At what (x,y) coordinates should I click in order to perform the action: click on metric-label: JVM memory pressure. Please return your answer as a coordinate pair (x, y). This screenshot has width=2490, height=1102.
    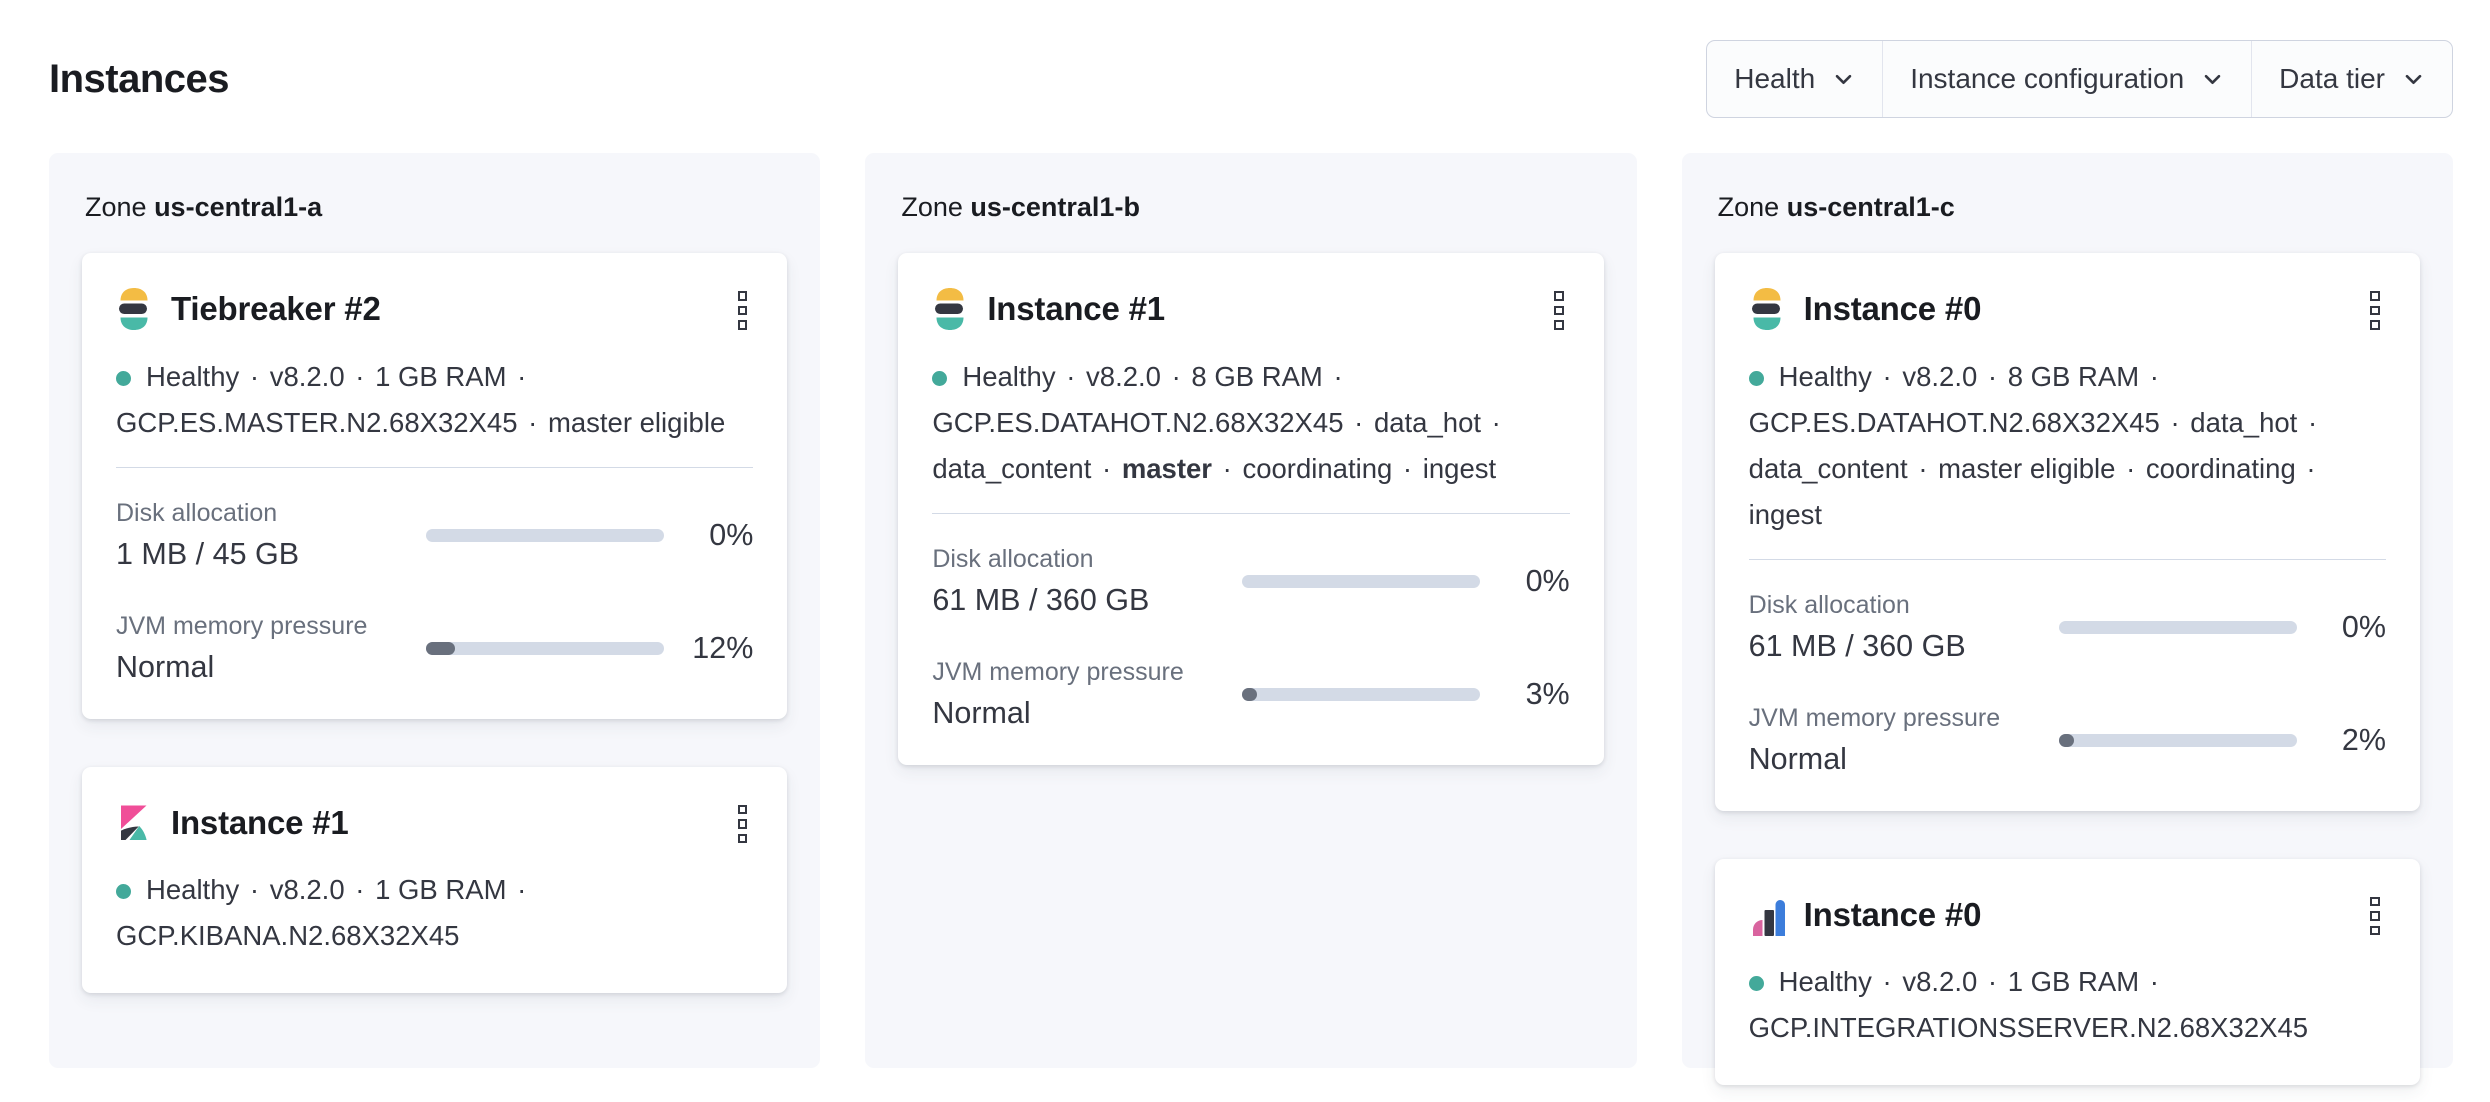
    Looking at the image, I should click on (1874, 717).